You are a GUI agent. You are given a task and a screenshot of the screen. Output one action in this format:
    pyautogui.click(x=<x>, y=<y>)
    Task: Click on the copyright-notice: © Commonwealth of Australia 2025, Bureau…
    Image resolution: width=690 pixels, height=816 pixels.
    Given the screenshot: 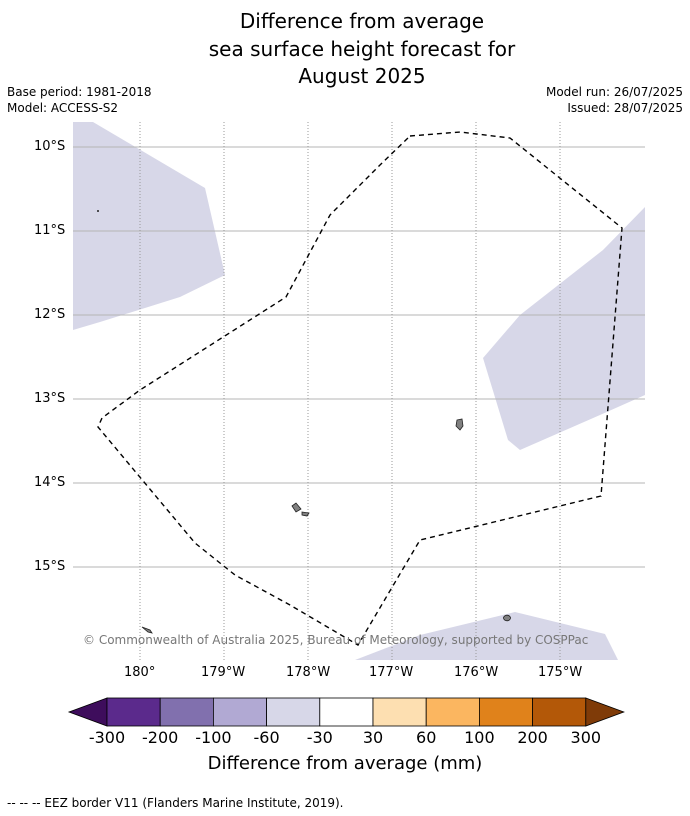 What is the action you would take?
    pyautogui.click(x=336, y=640)
    